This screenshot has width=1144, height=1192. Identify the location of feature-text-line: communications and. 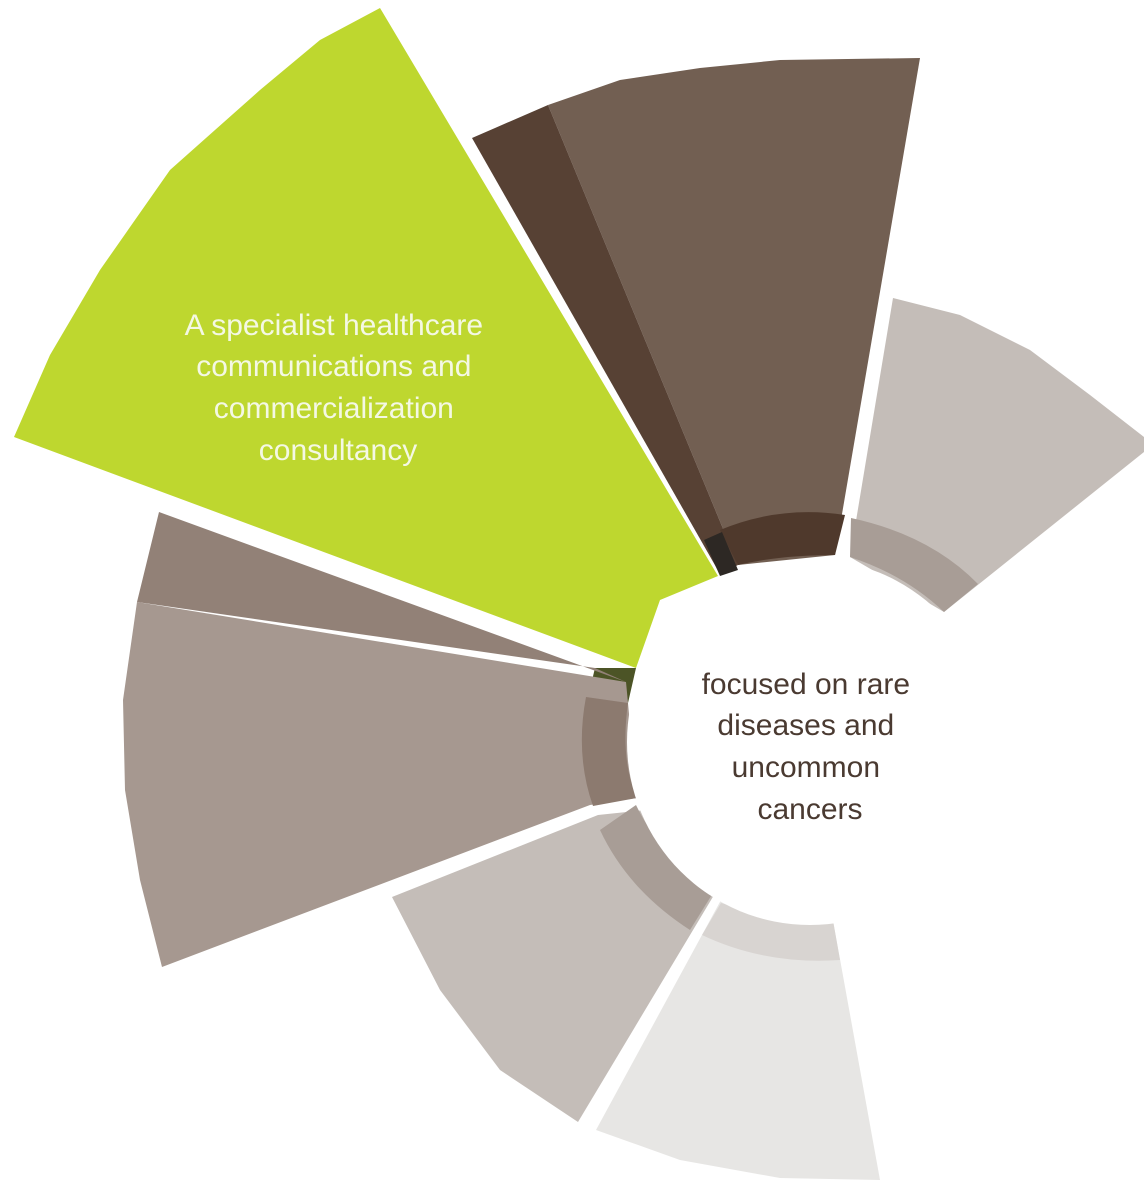
(333, 366).